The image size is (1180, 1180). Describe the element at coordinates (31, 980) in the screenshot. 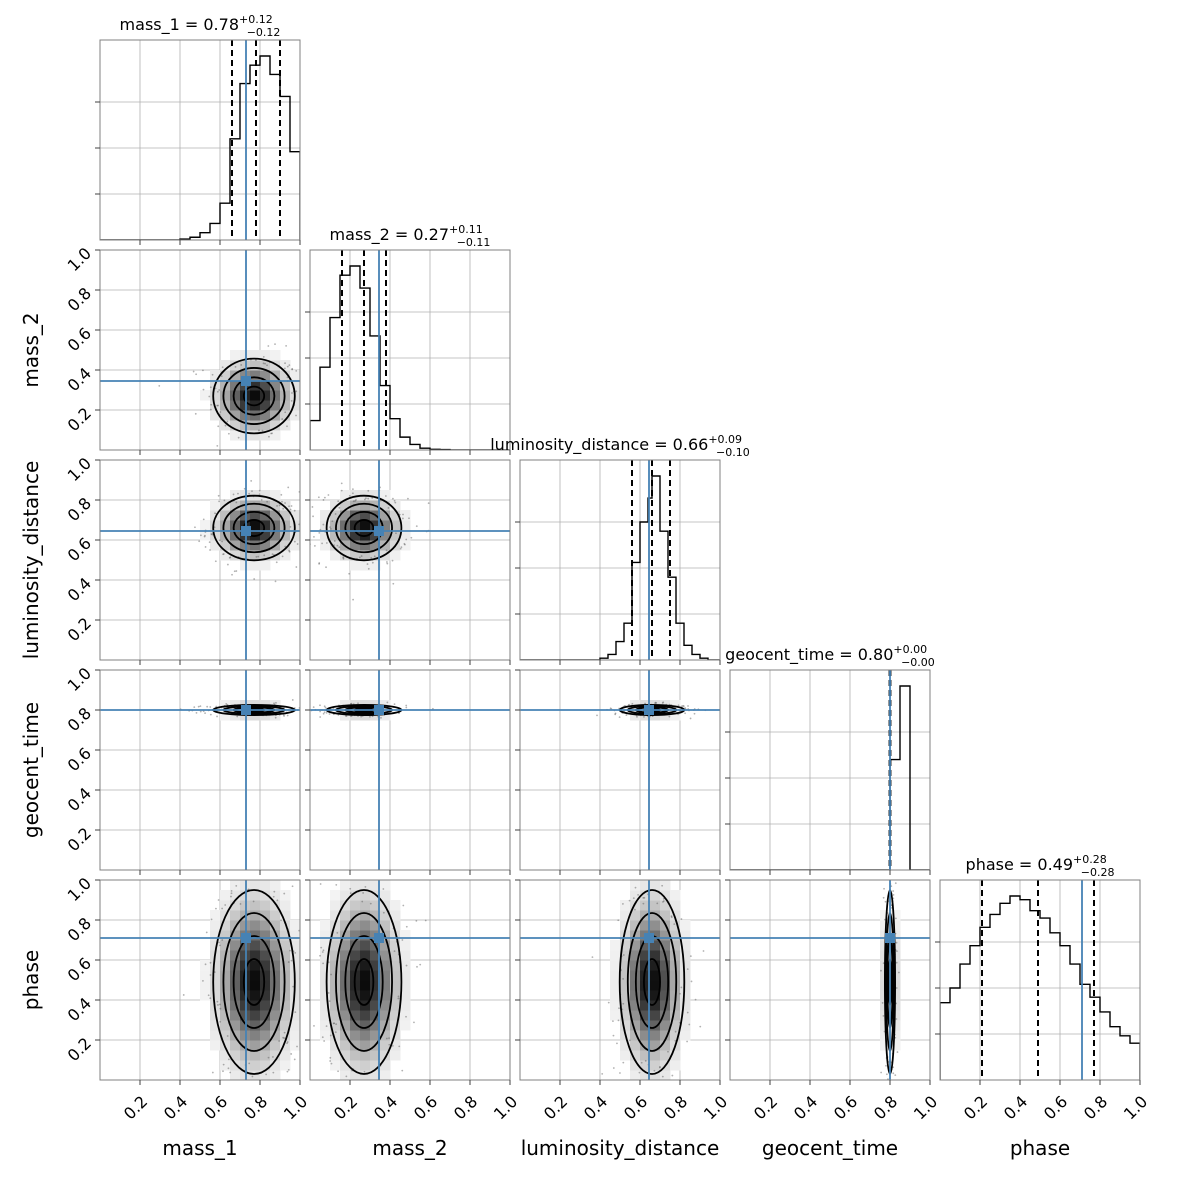

I see `y-axis-label-phase: phase` at that location.